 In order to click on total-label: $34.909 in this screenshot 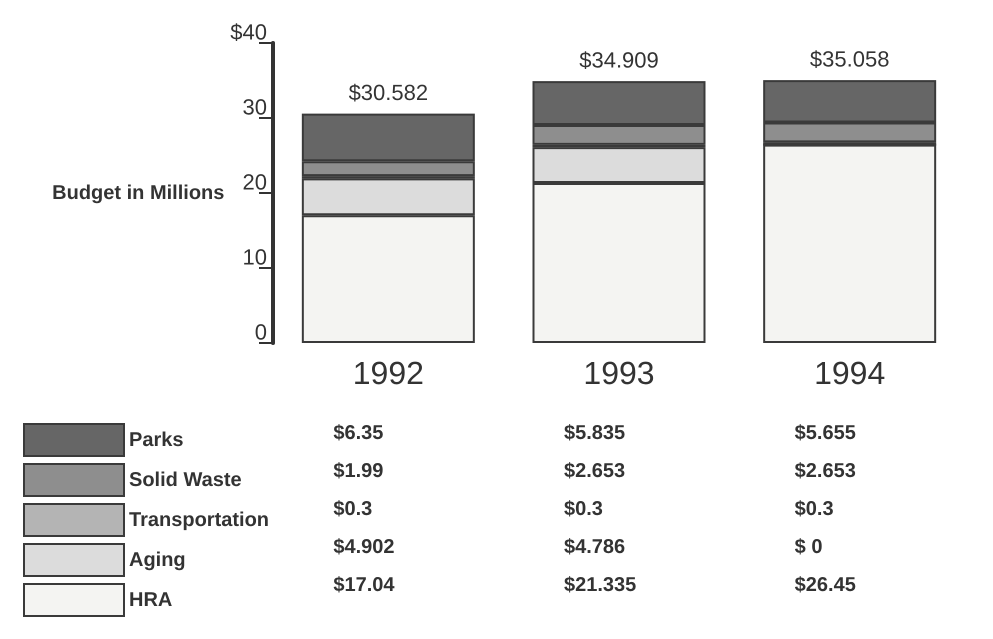, I will do `click(619, 60)`.